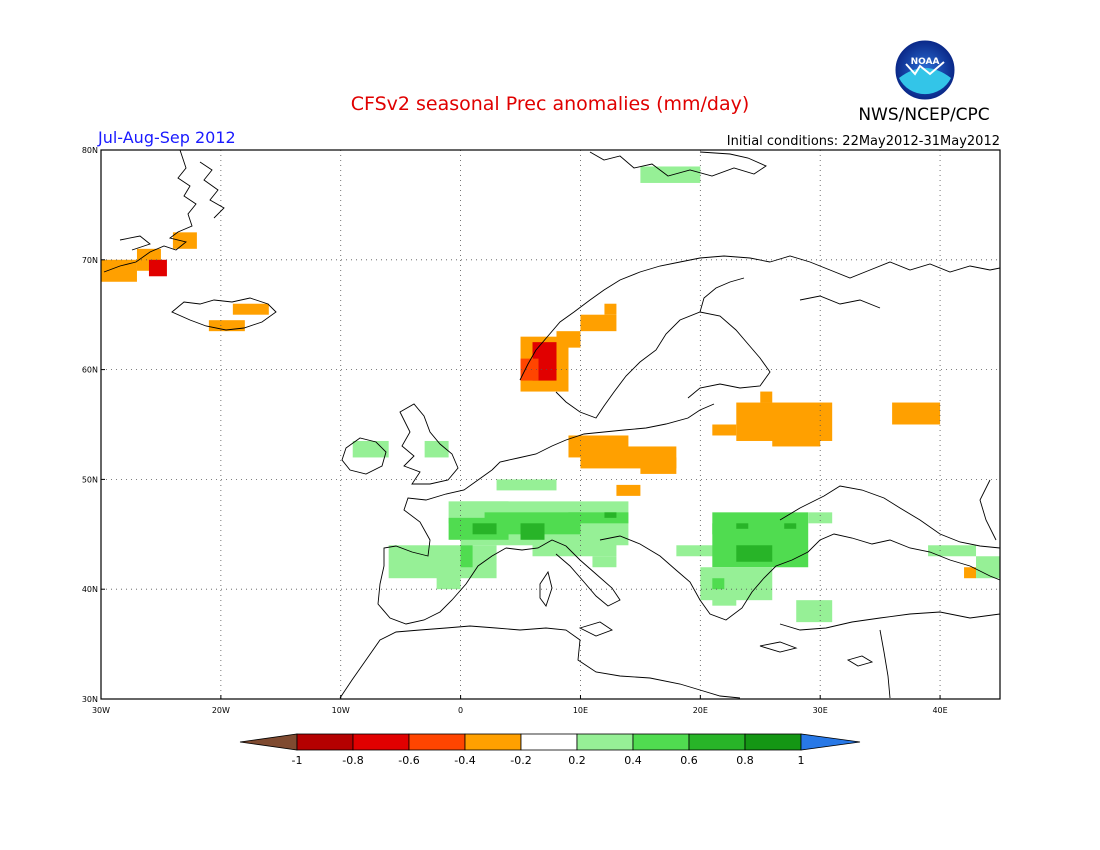  Describe the element at coordinates (700, 710) in the screenshot. I see `lon-tick-label: 20E` at that location.